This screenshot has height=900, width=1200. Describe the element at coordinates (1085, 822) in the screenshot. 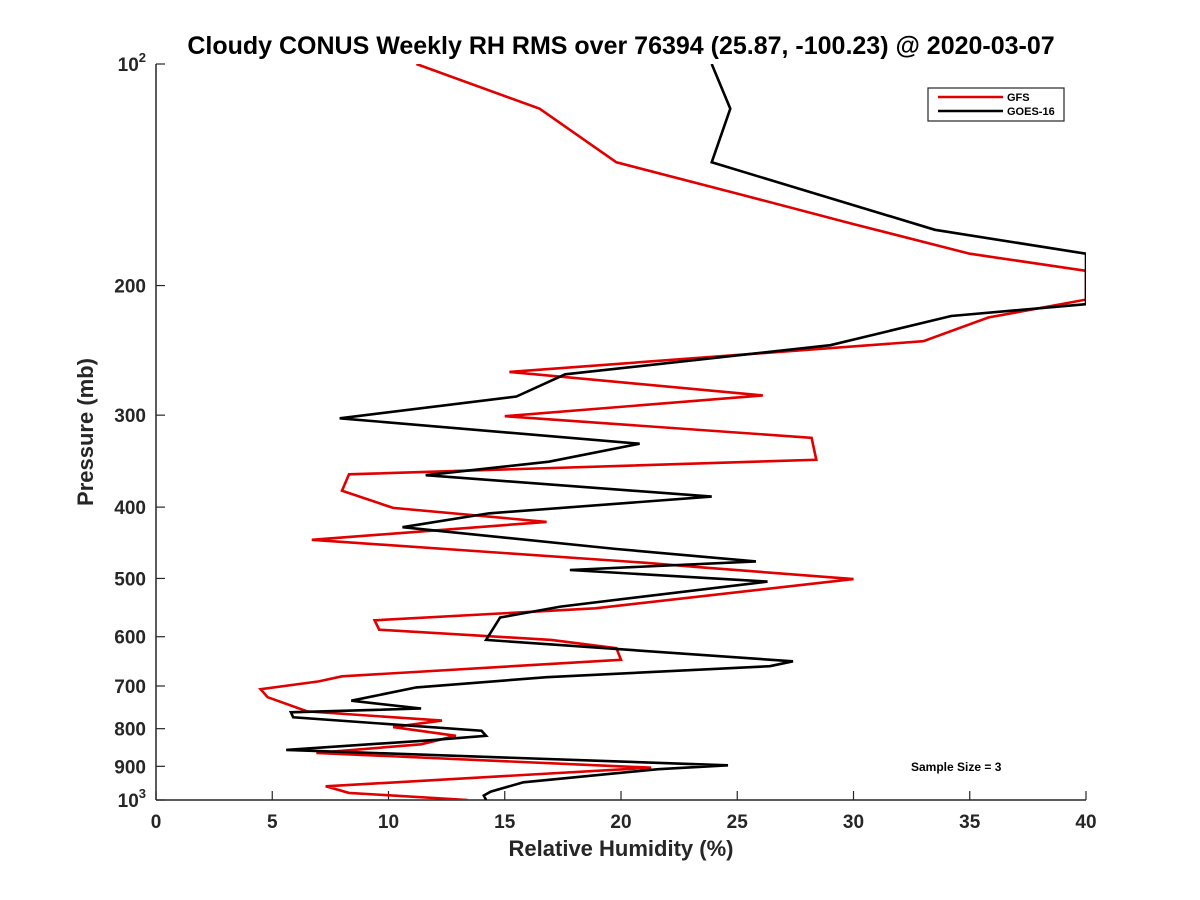

I see `x-tick-label: 40` at that location.